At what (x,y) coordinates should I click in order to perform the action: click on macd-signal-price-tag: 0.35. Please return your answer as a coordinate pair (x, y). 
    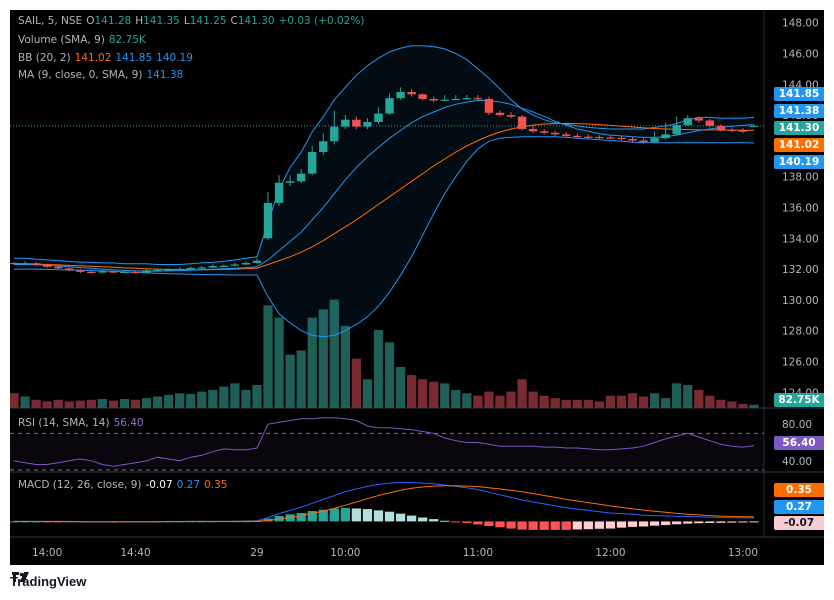
    Looking at the image, I should click on (799, 490).